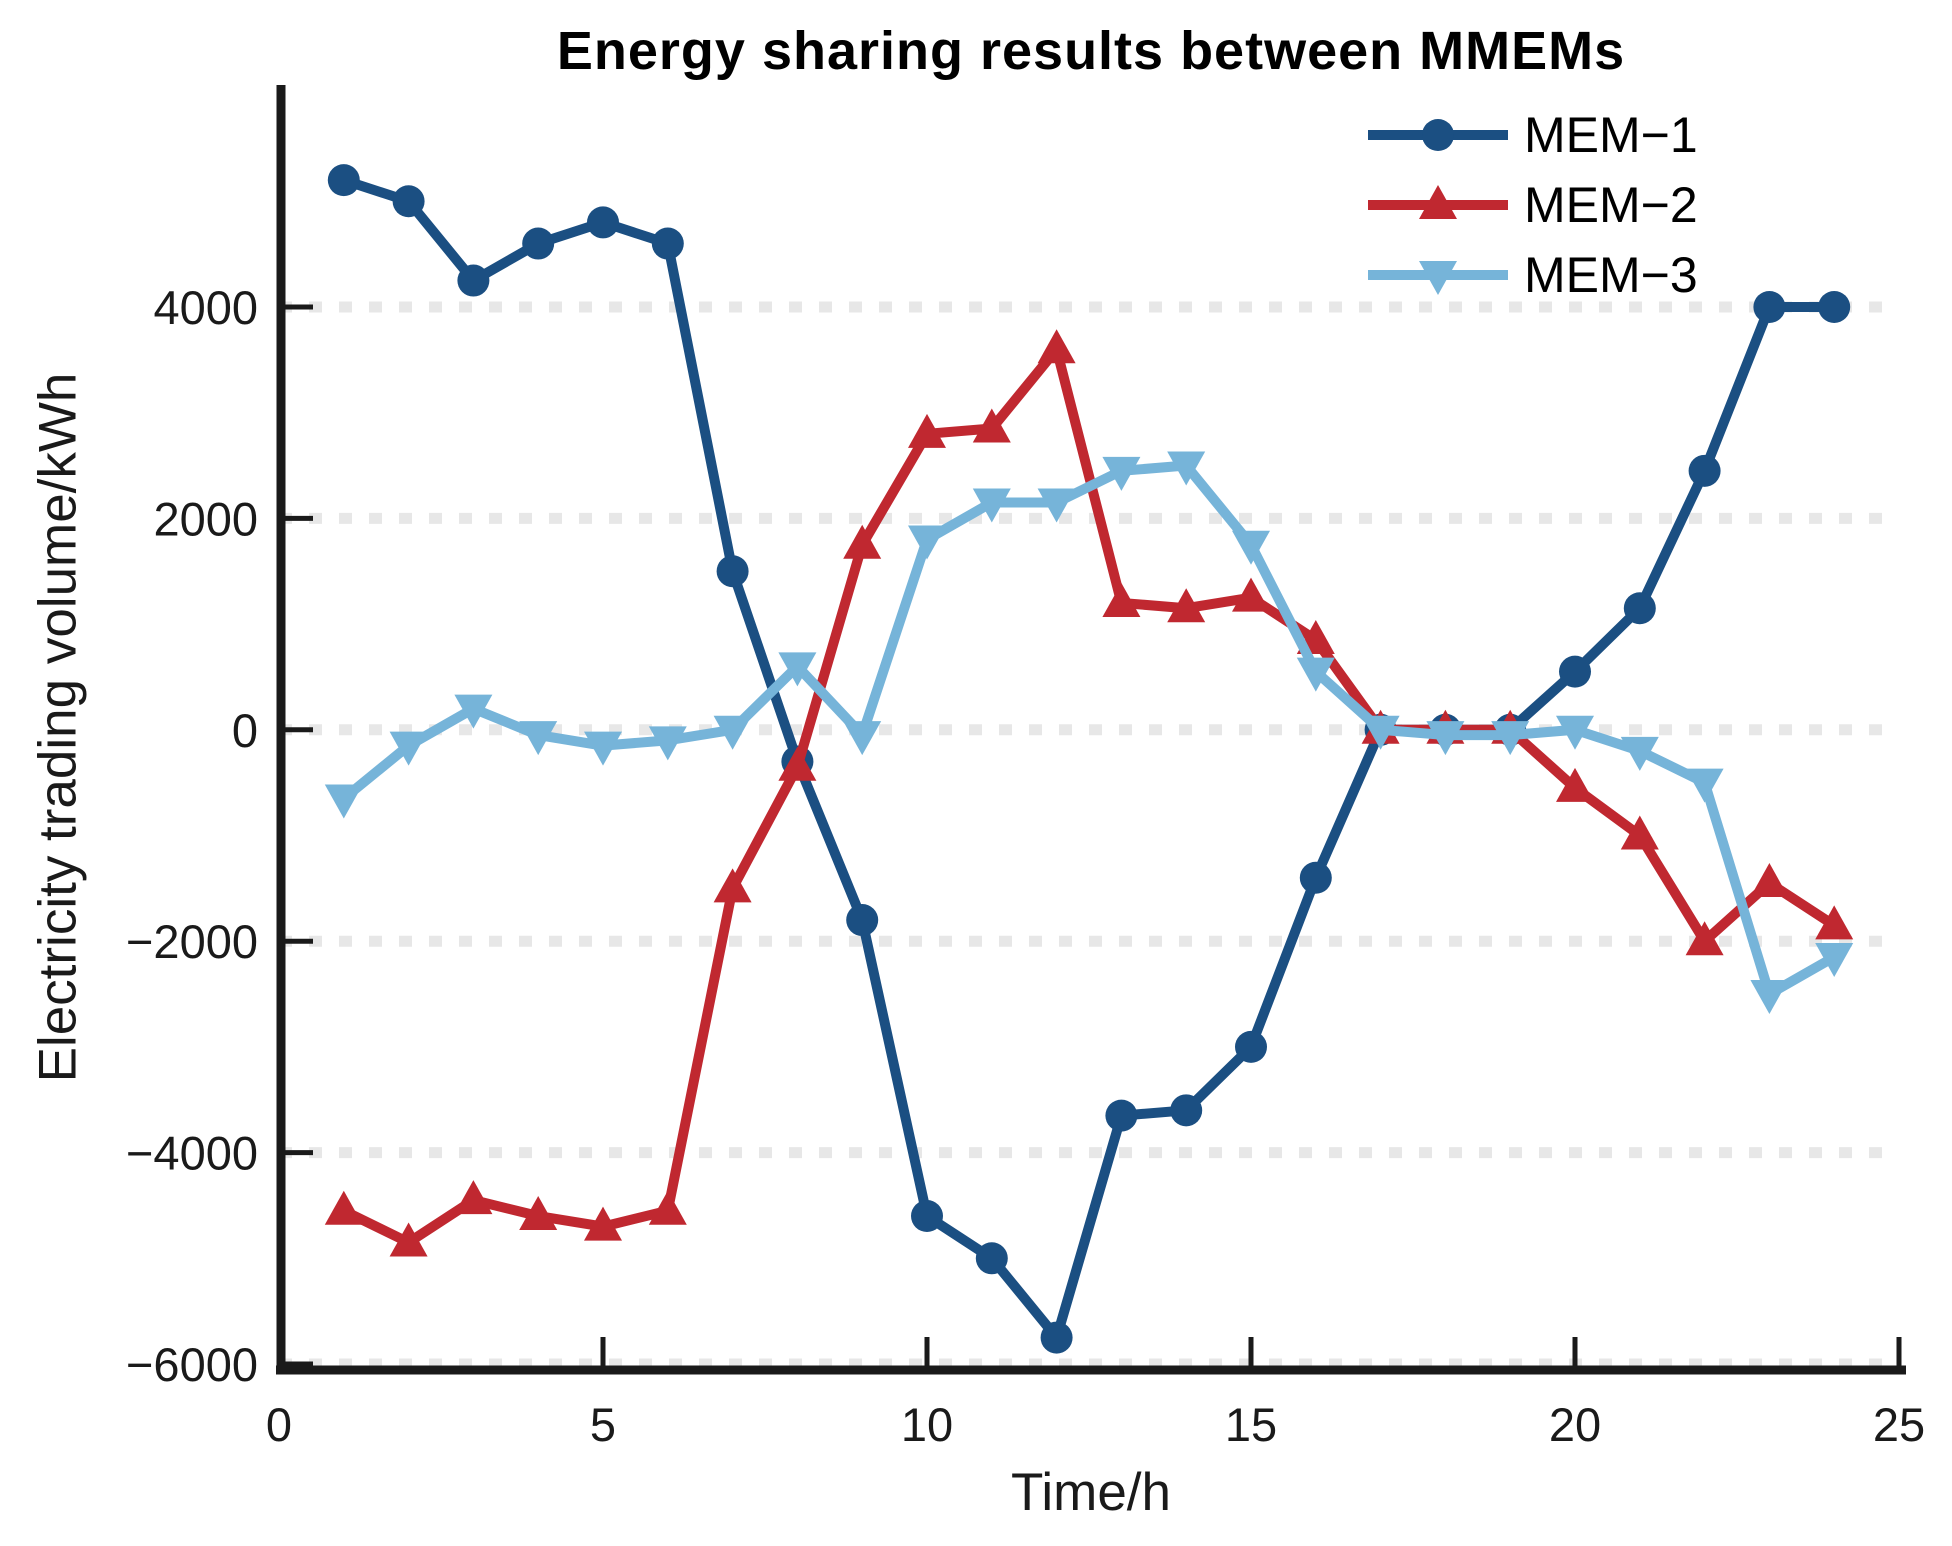 The image size is (1952, 1546). What do you see at coordinates (1899, 1424) in the screenshot?
I see `x-tick-label: 25` at bounding box center [1899, 1424].